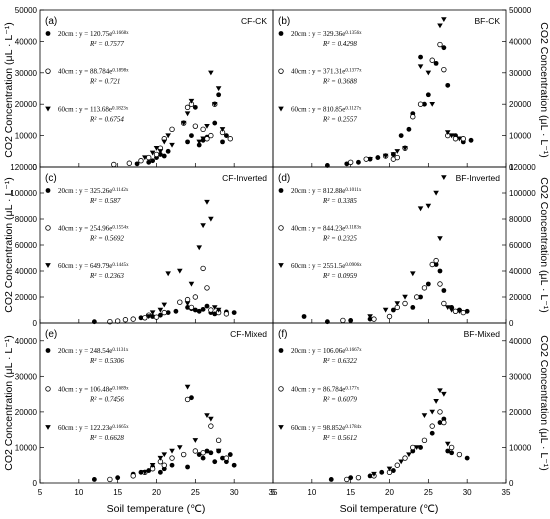 The height and width of the screenshot is (519, 550). I want to click on legend-equation: 20cm : y = 325.26e0.1142x, so click(93, 191).